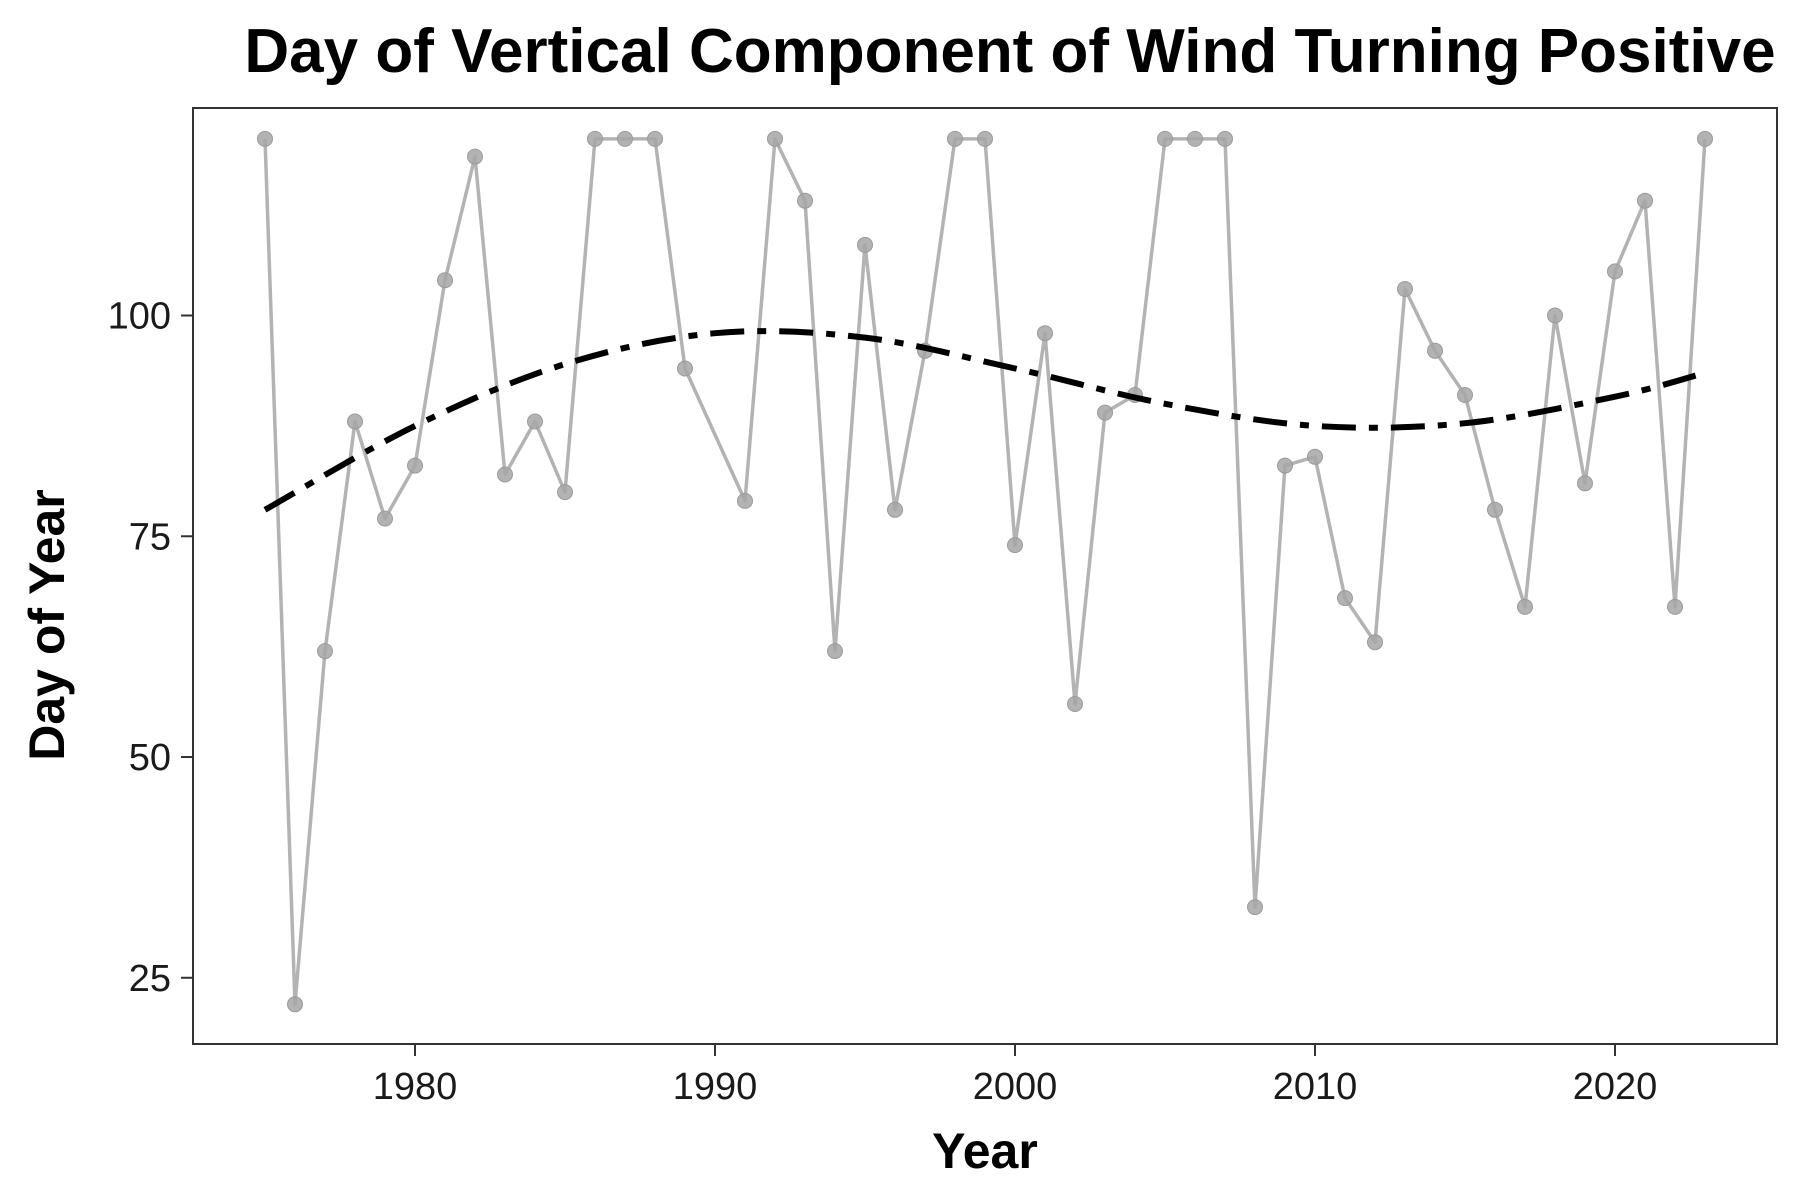 The width and height of the screenshot is (1800, 1200). I want to click on x-tick-label: 1990, so click(715, 1087).